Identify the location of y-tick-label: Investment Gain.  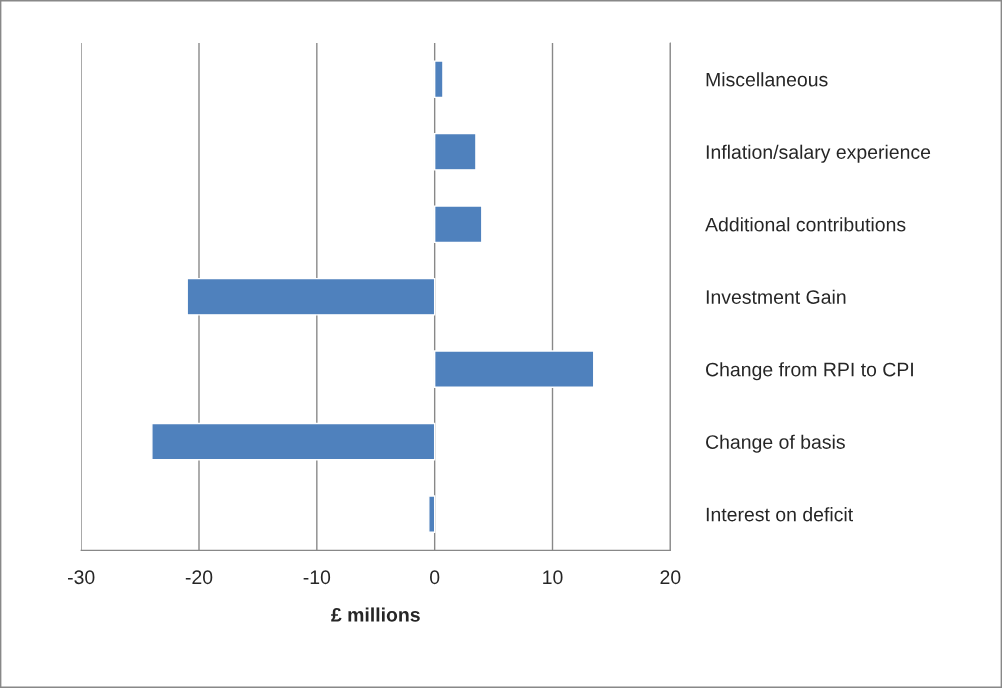
(776, 296).